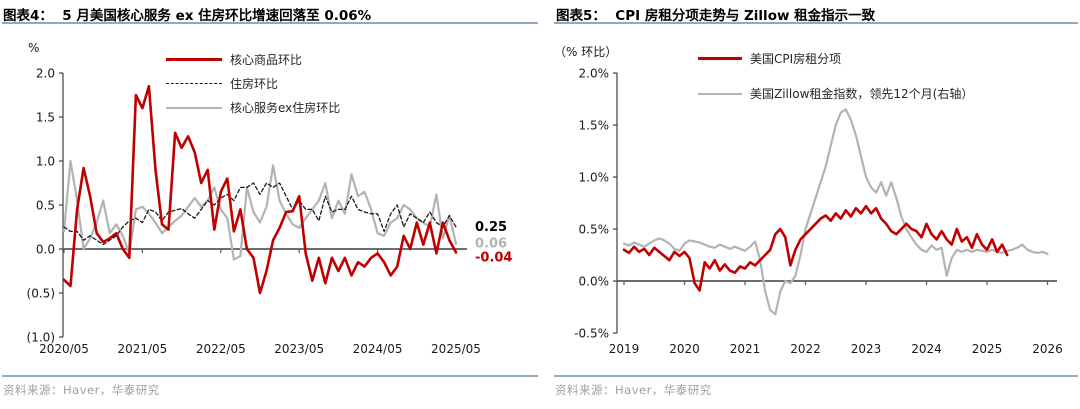 The height and width of the screenshot is (409, 1080). I want to click on legend-item: 美国Zillow租金指数，领先12个月(右轴）, so click(835, 93).